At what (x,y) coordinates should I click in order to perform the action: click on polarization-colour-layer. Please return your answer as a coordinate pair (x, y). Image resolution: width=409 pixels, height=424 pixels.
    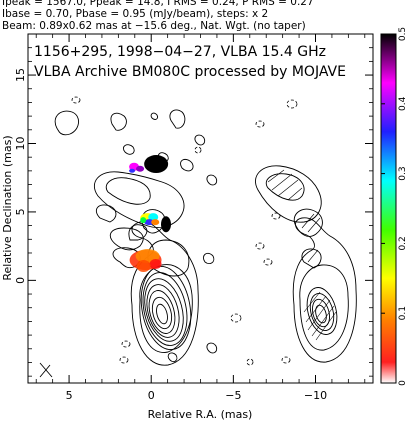
    Looking at the image, I should click on (150, 214).